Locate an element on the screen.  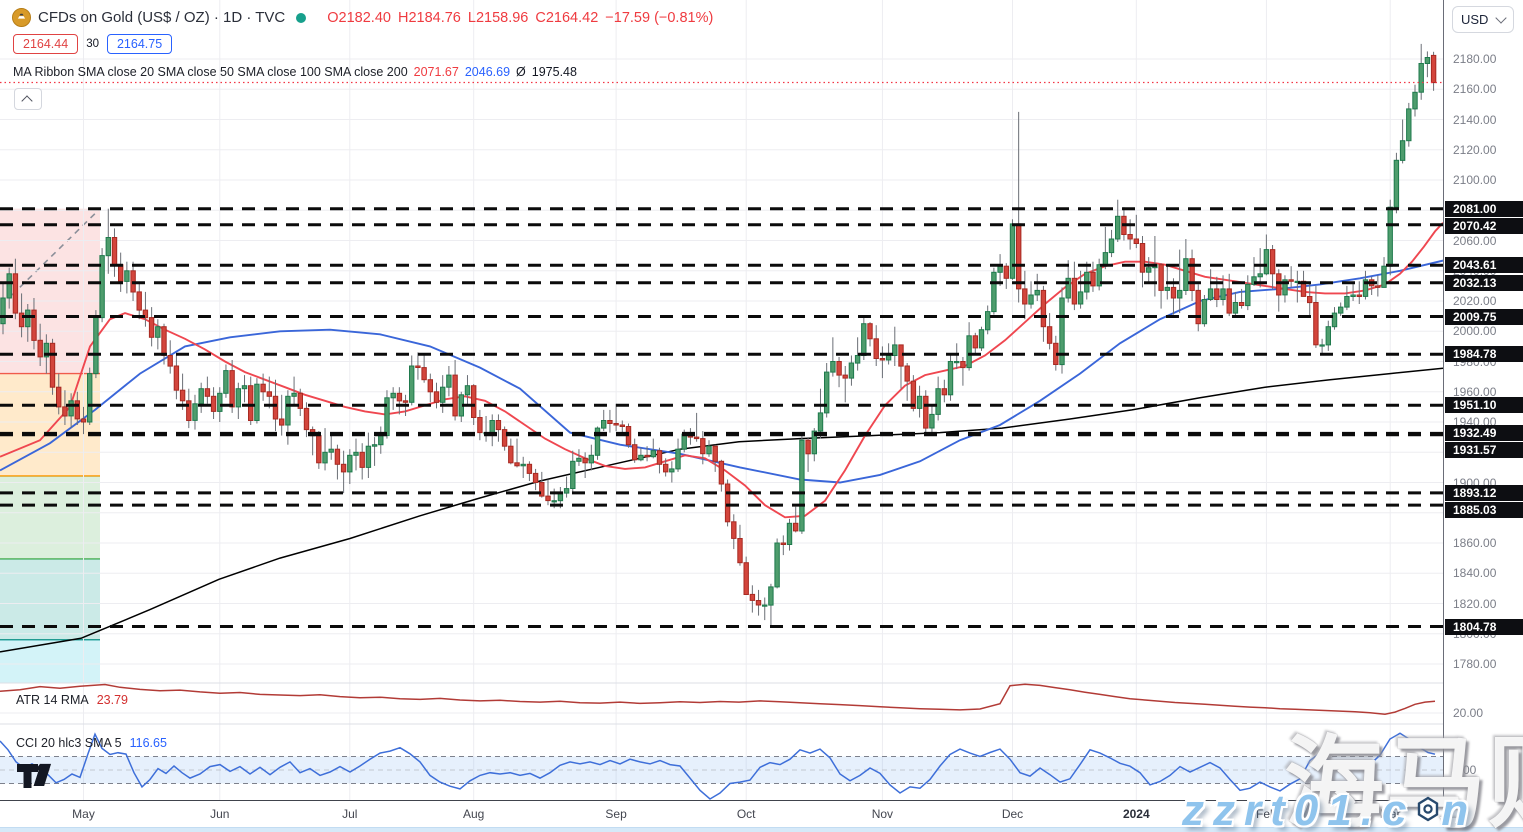
time-axis-label: Nov is located at coordinates (882, 814).